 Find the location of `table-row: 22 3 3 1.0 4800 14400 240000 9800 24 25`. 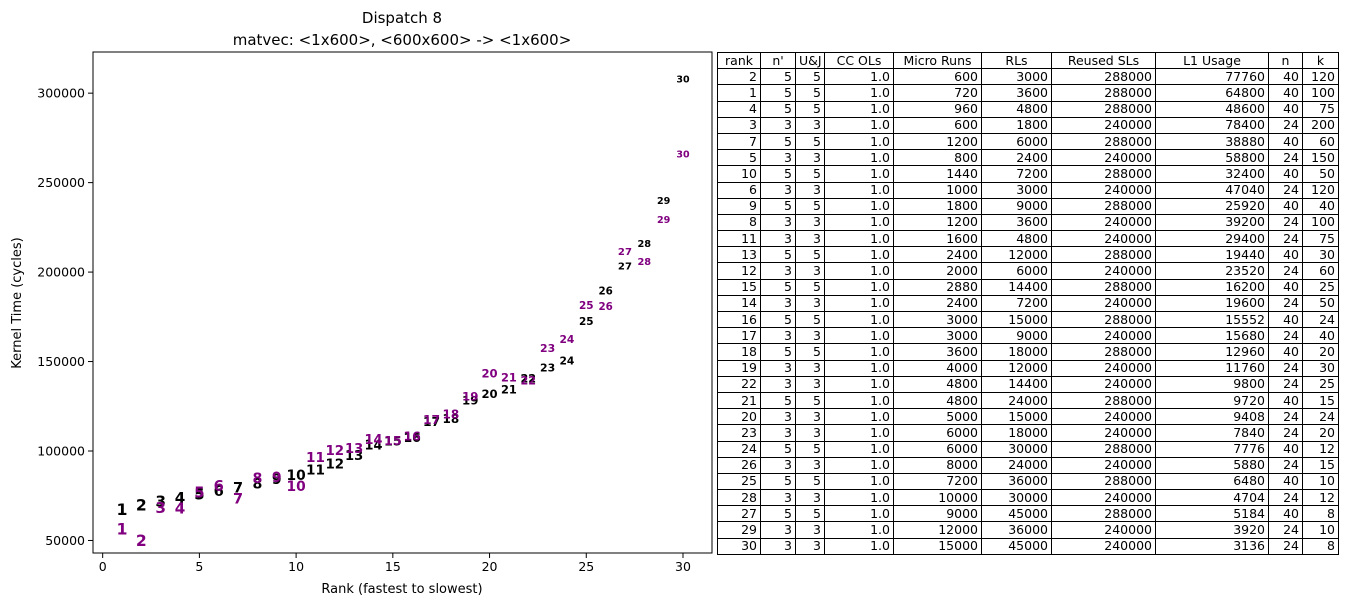

table-row: 22 3 3 1.0 4800 14400 240000 9800 24 25 is located at coordinates (1028, 384).